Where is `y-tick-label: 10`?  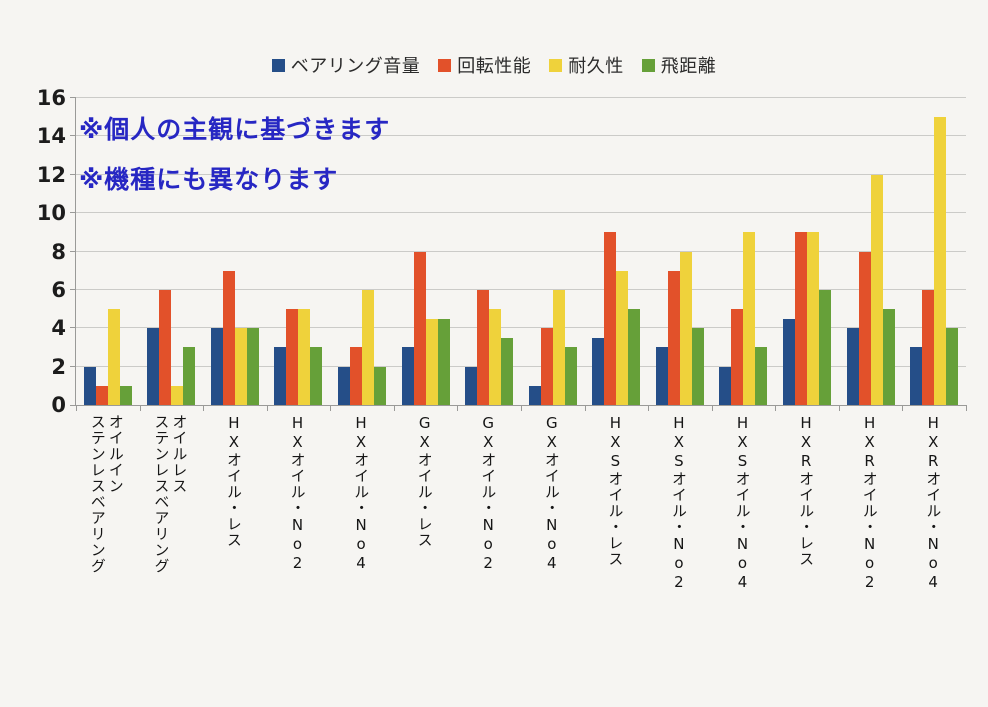 y-tick-label: 10 is located at coordinates (51, 213).